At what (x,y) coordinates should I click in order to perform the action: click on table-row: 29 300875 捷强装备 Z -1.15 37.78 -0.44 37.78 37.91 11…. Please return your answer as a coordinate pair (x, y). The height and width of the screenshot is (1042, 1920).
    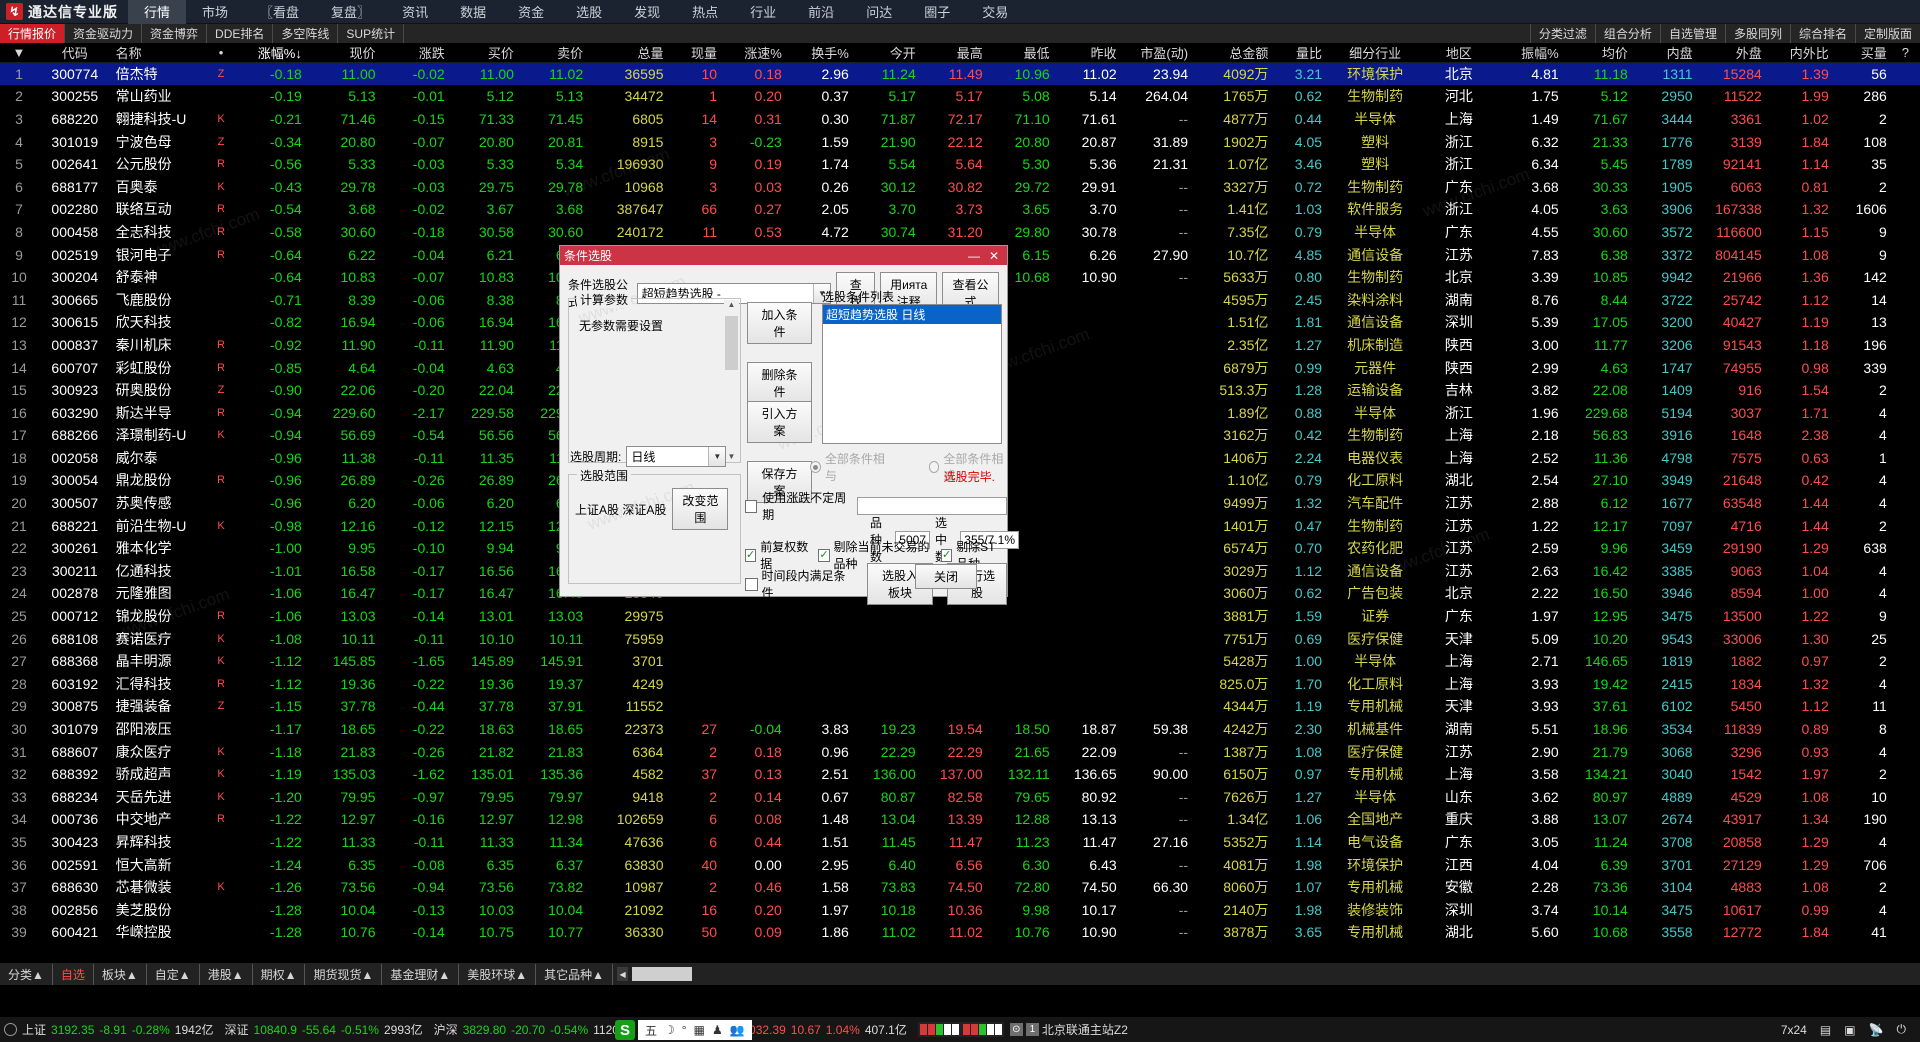
    Looking at the image, I should click on (960, 706).